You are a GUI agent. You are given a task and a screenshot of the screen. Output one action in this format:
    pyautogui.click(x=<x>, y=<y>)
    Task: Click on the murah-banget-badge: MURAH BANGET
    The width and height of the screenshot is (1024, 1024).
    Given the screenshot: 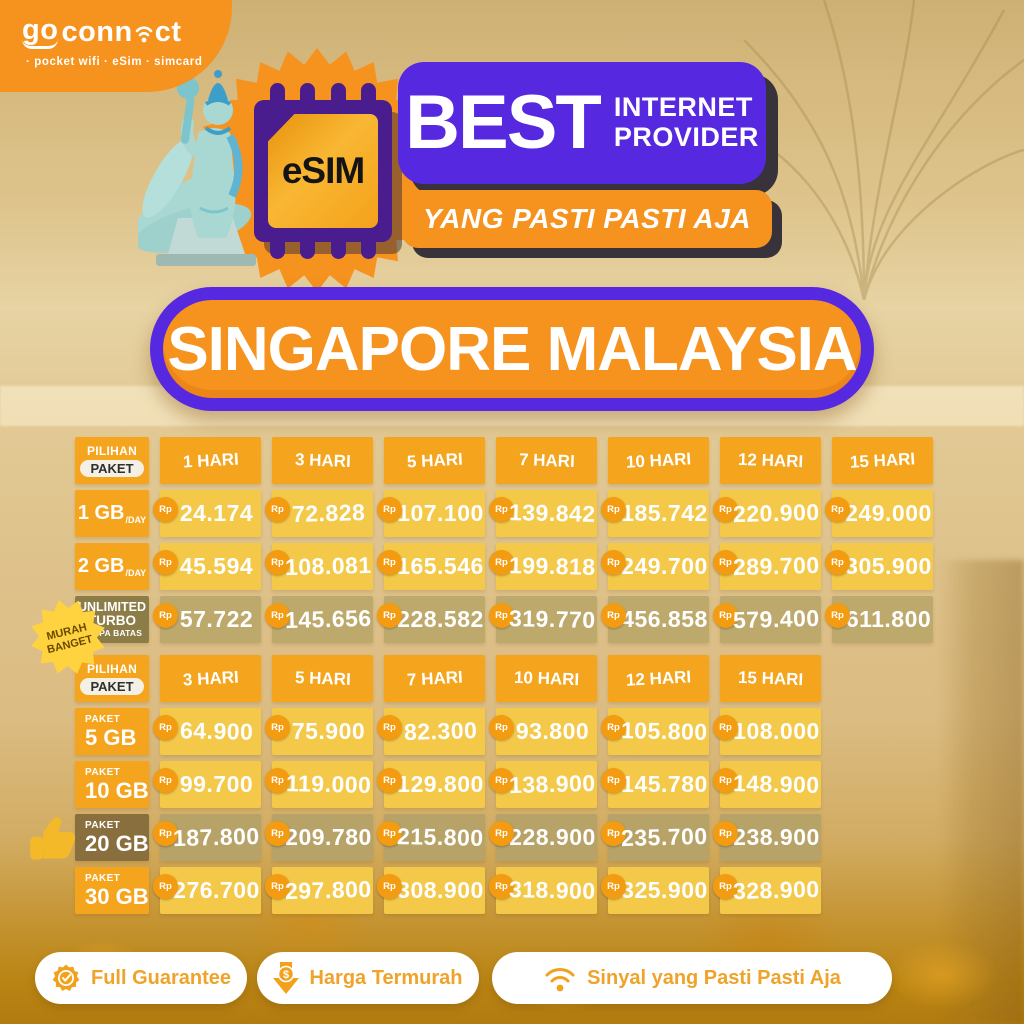 What is the action you would take?
    pyautogui.click(x=68, y=637)
    